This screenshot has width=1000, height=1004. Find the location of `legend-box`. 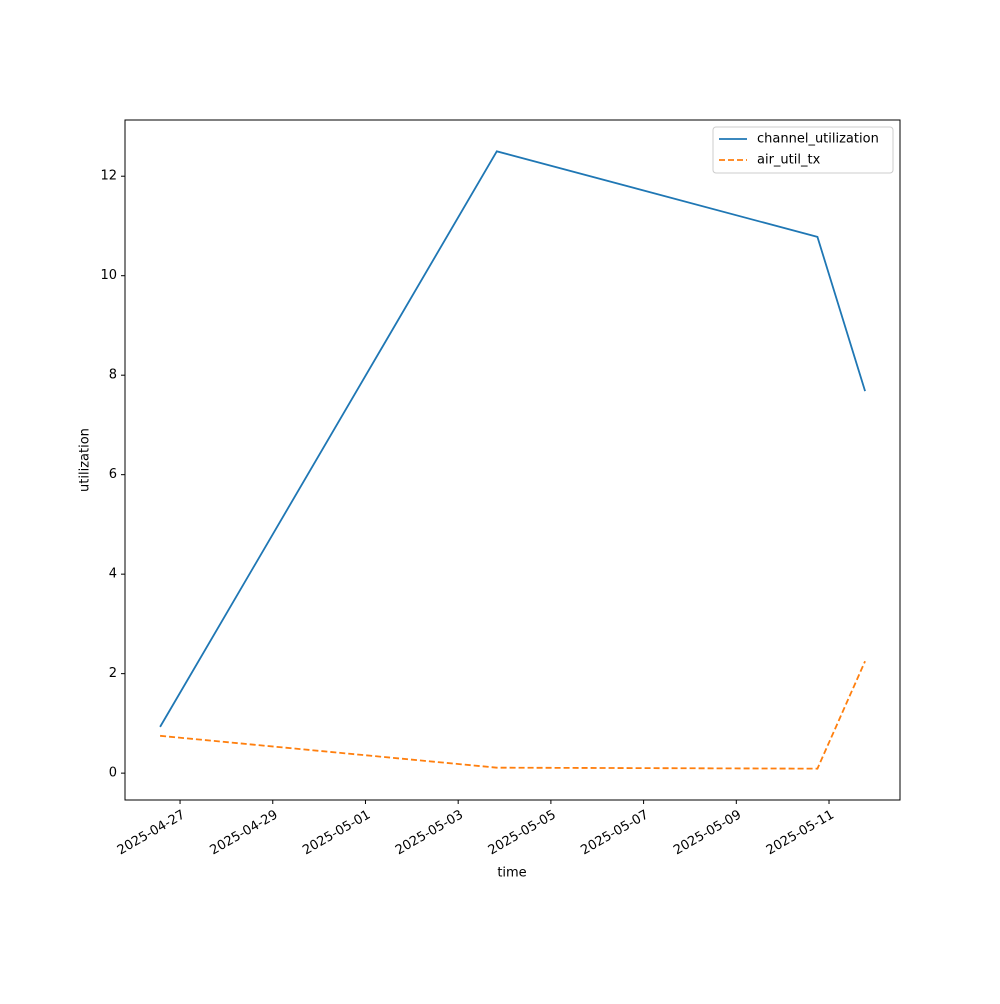

legend-box is located at coordinates (803, 150).